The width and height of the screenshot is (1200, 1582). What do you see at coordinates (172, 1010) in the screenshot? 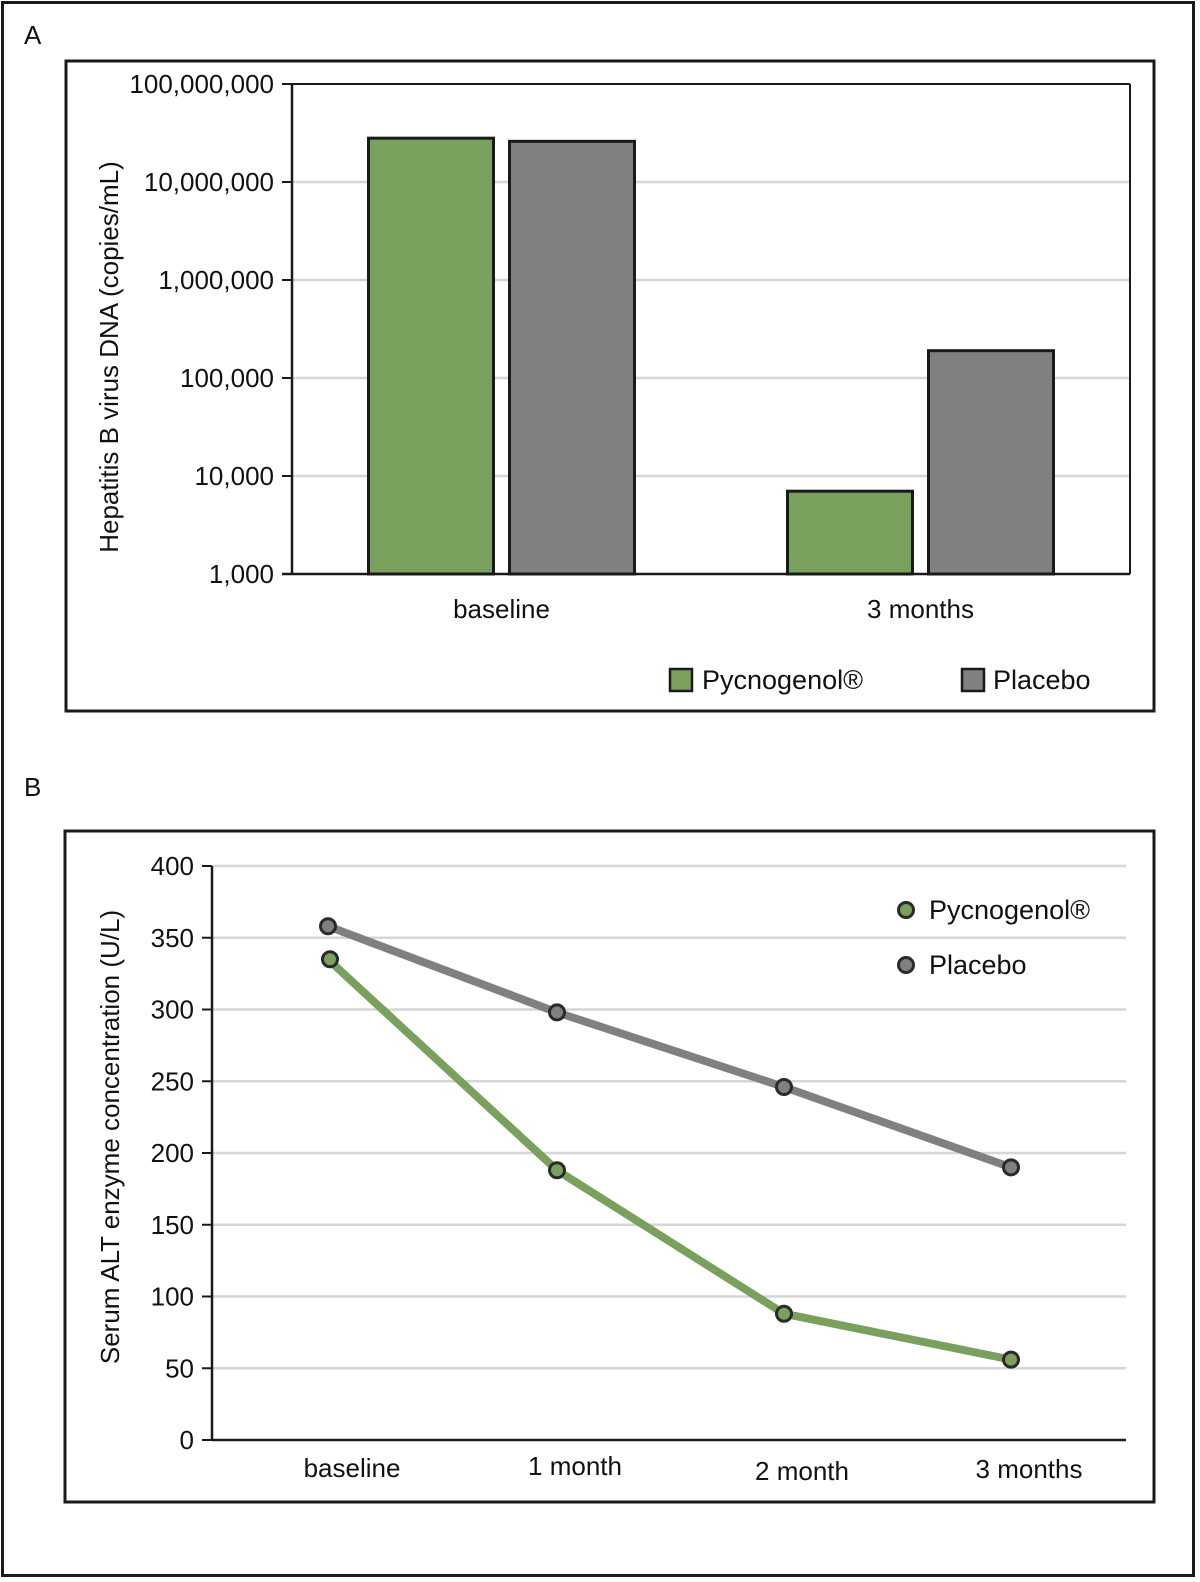
I see `y-tick-label-b: 300` at bounding box center [172, 1010].